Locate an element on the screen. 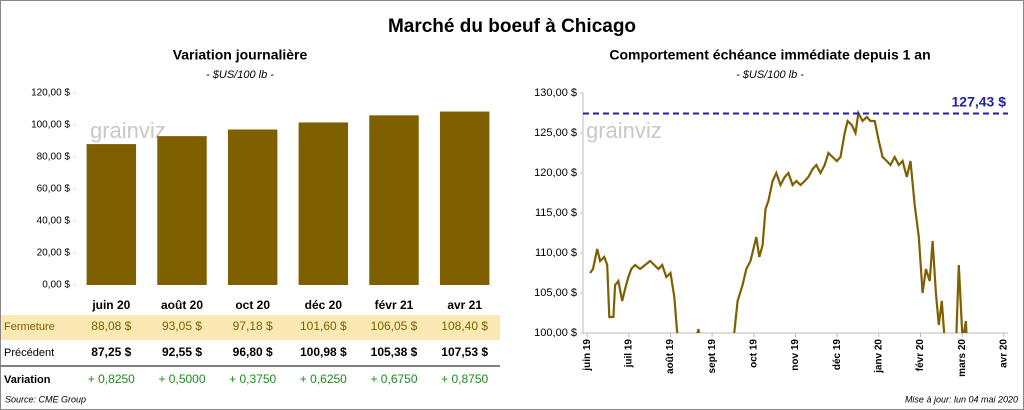  x-tick-label: avr 21 is located at coordinates (464, 305).